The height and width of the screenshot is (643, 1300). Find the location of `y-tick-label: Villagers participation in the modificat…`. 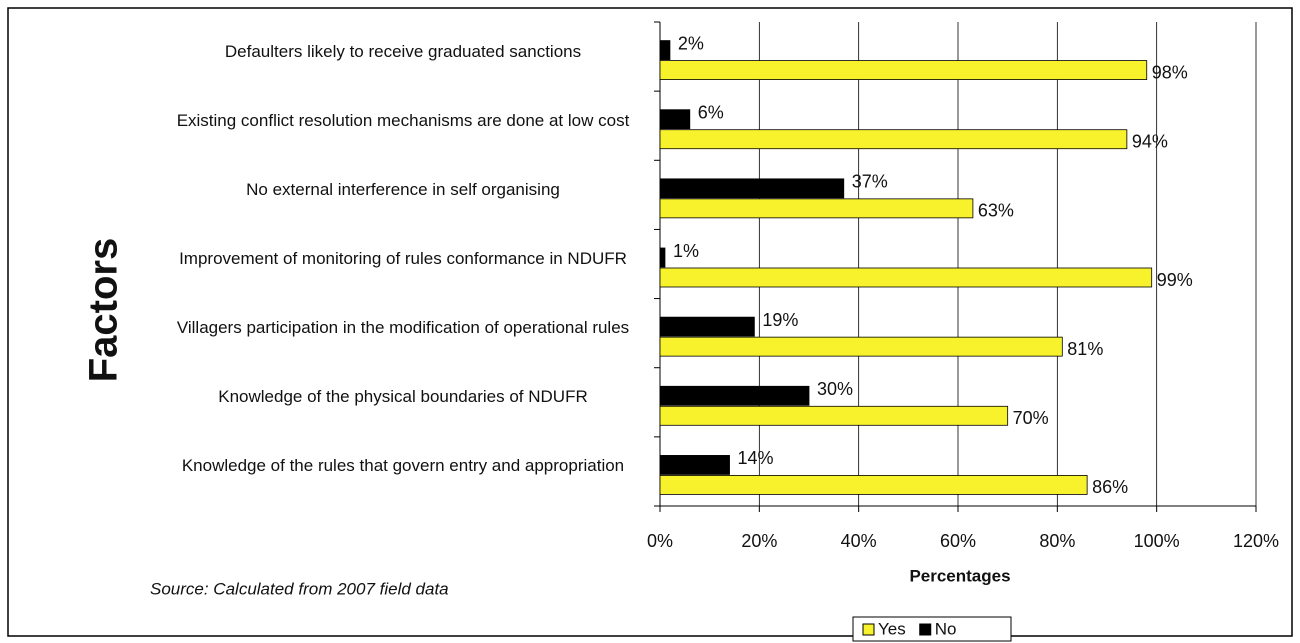

y-tick-label: Villagers participation in the modificat… is located at coordinates (403, 328).